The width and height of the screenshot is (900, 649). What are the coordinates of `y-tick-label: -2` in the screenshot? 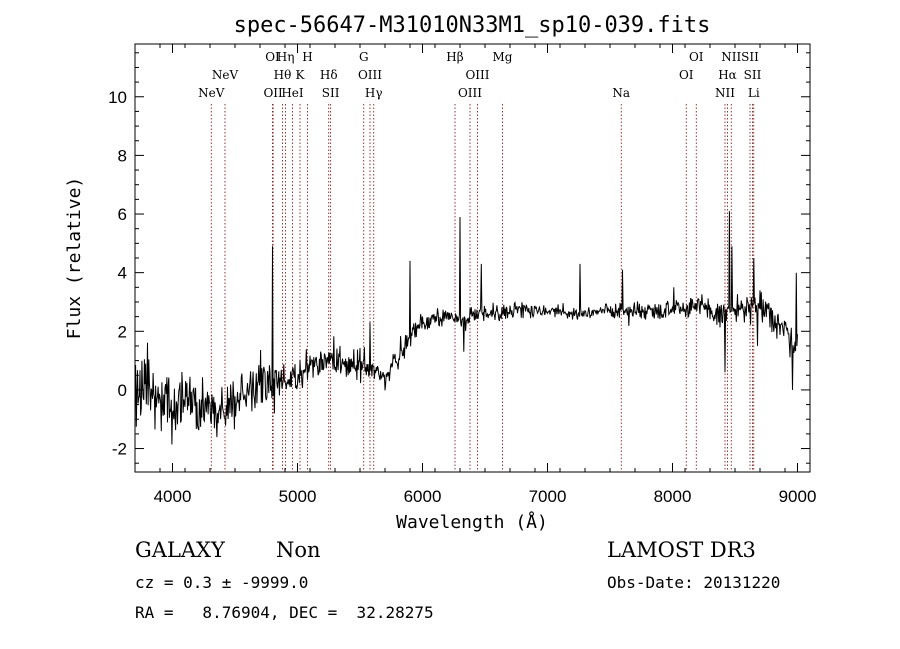 It's located at (119, 449).